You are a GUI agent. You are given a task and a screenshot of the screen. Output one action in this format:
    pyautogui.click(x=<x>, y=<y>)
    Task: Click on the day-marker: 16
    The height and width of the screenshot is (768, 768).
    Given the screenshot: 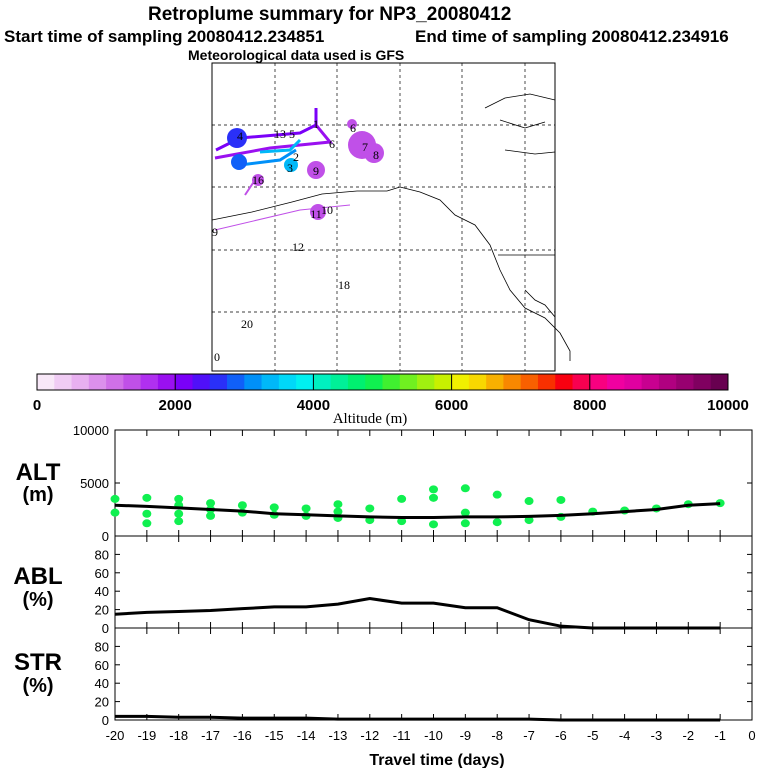 What is the action you would take?
    pyautogui.click(x=258, y=180)
    